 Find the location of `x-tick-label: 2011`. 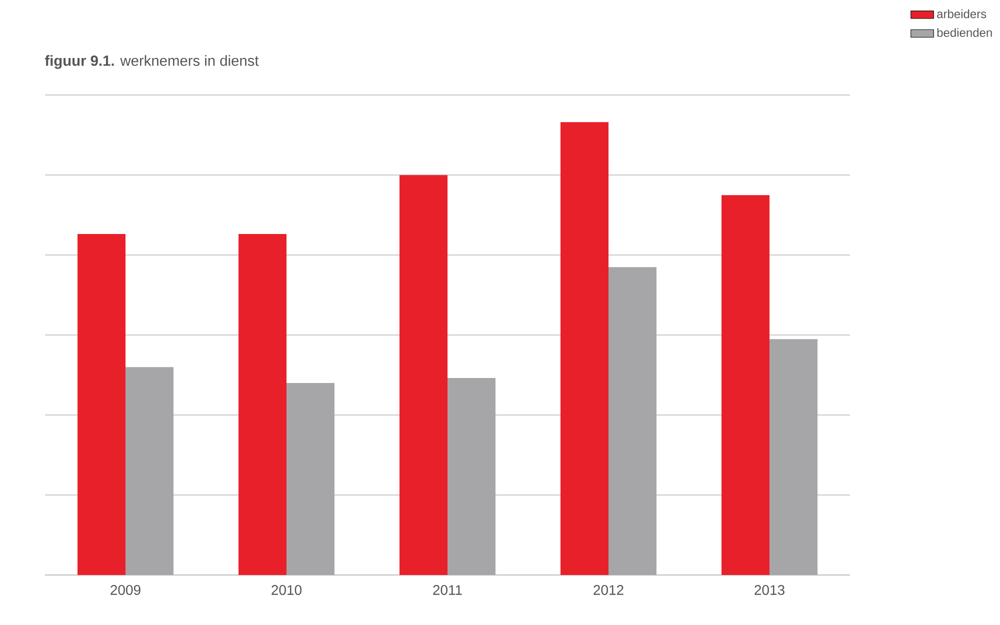

x-tick-label: 2011 is located at coordinates (447, 590).